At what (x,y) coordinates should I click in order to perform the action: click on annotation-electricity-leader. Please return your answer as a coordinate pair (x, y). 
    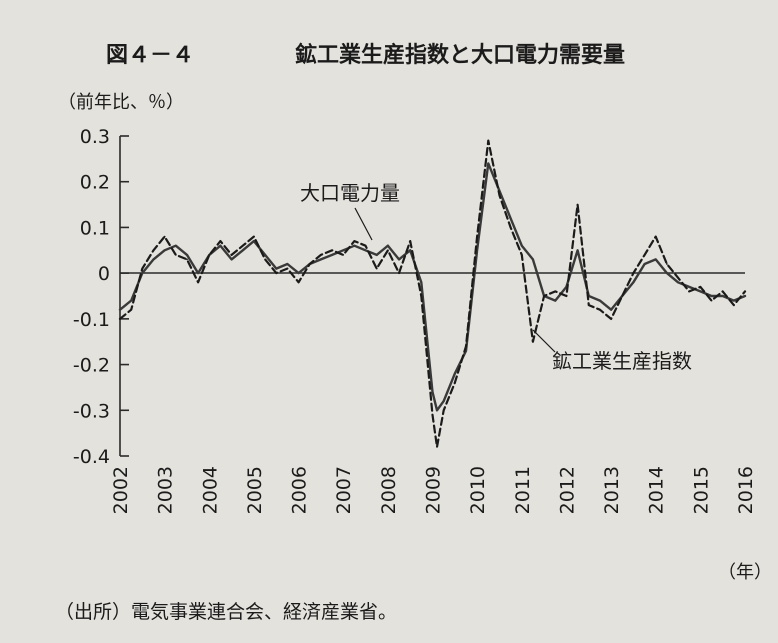
    Looking at the image, I should click on (363, 224).